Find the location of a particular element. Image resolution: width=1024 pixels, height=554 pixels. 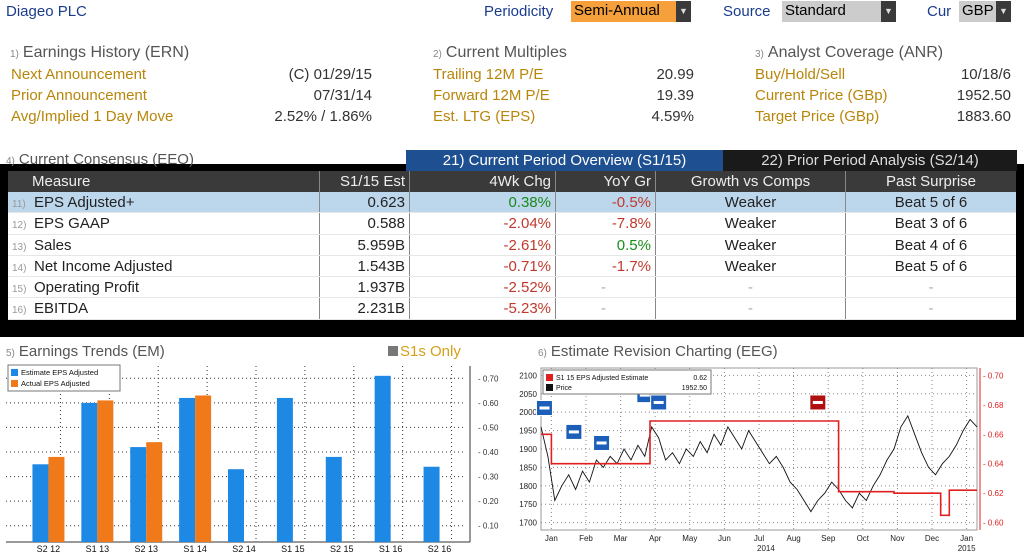

column-header: S1/15 Est is located at coordinates (365, 181).